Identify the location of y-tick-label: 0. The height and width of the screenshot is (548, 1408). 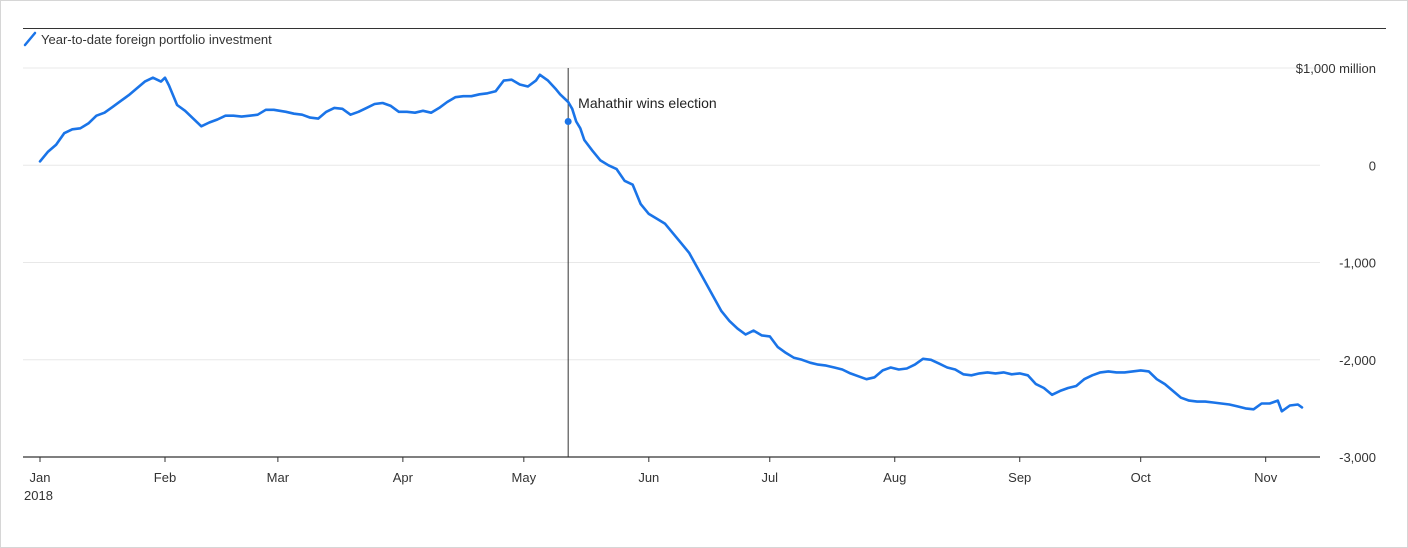
(1372, 165).